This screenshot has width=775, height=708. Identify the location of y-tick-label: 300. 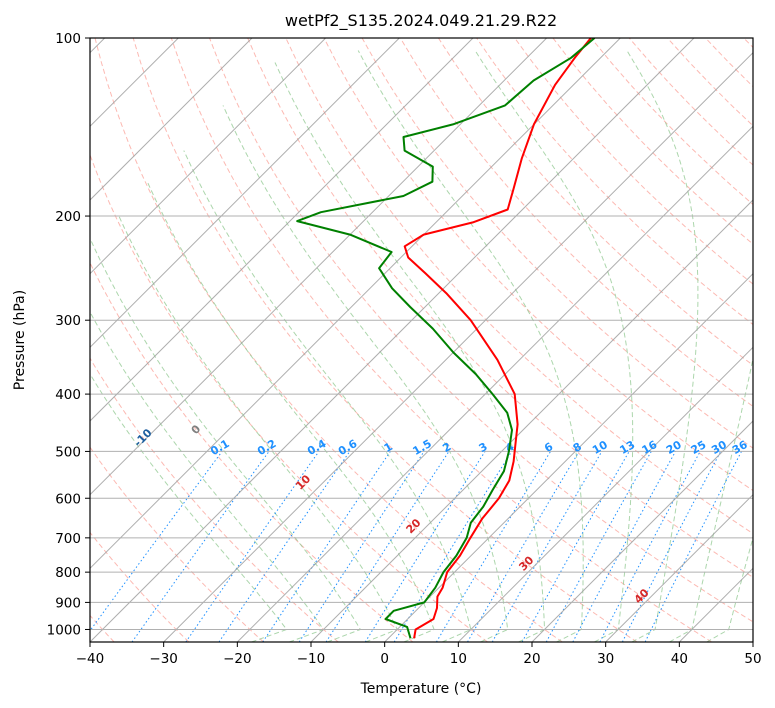
(68, 321).